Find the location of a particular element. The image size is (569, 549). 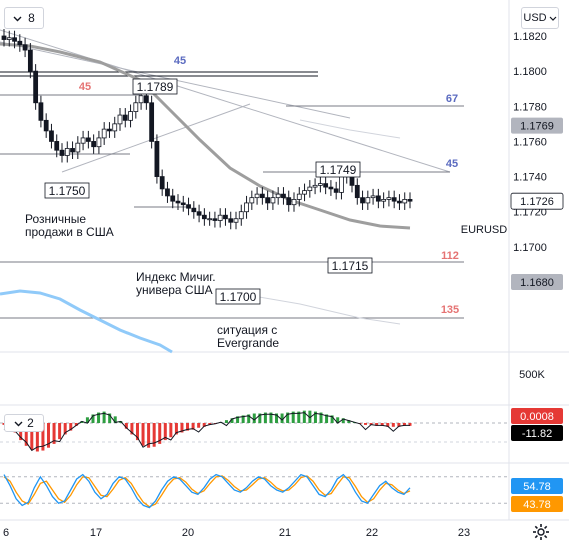

price-tick-label: 1.1780 is located at coordinates (530, 107).